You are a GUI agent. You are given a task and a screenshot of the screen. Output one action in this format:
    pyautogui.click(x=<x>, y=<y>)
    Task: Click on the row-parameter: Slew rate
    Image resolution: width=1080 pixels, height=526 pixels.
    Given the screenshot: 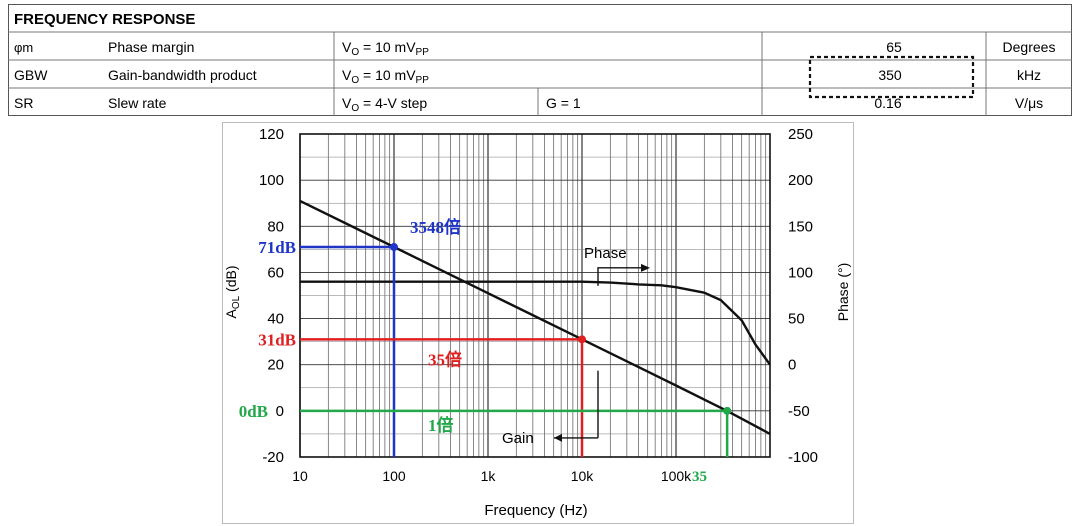 What is the action you would take?
    pyautogui.click(x=137, y=103)
    